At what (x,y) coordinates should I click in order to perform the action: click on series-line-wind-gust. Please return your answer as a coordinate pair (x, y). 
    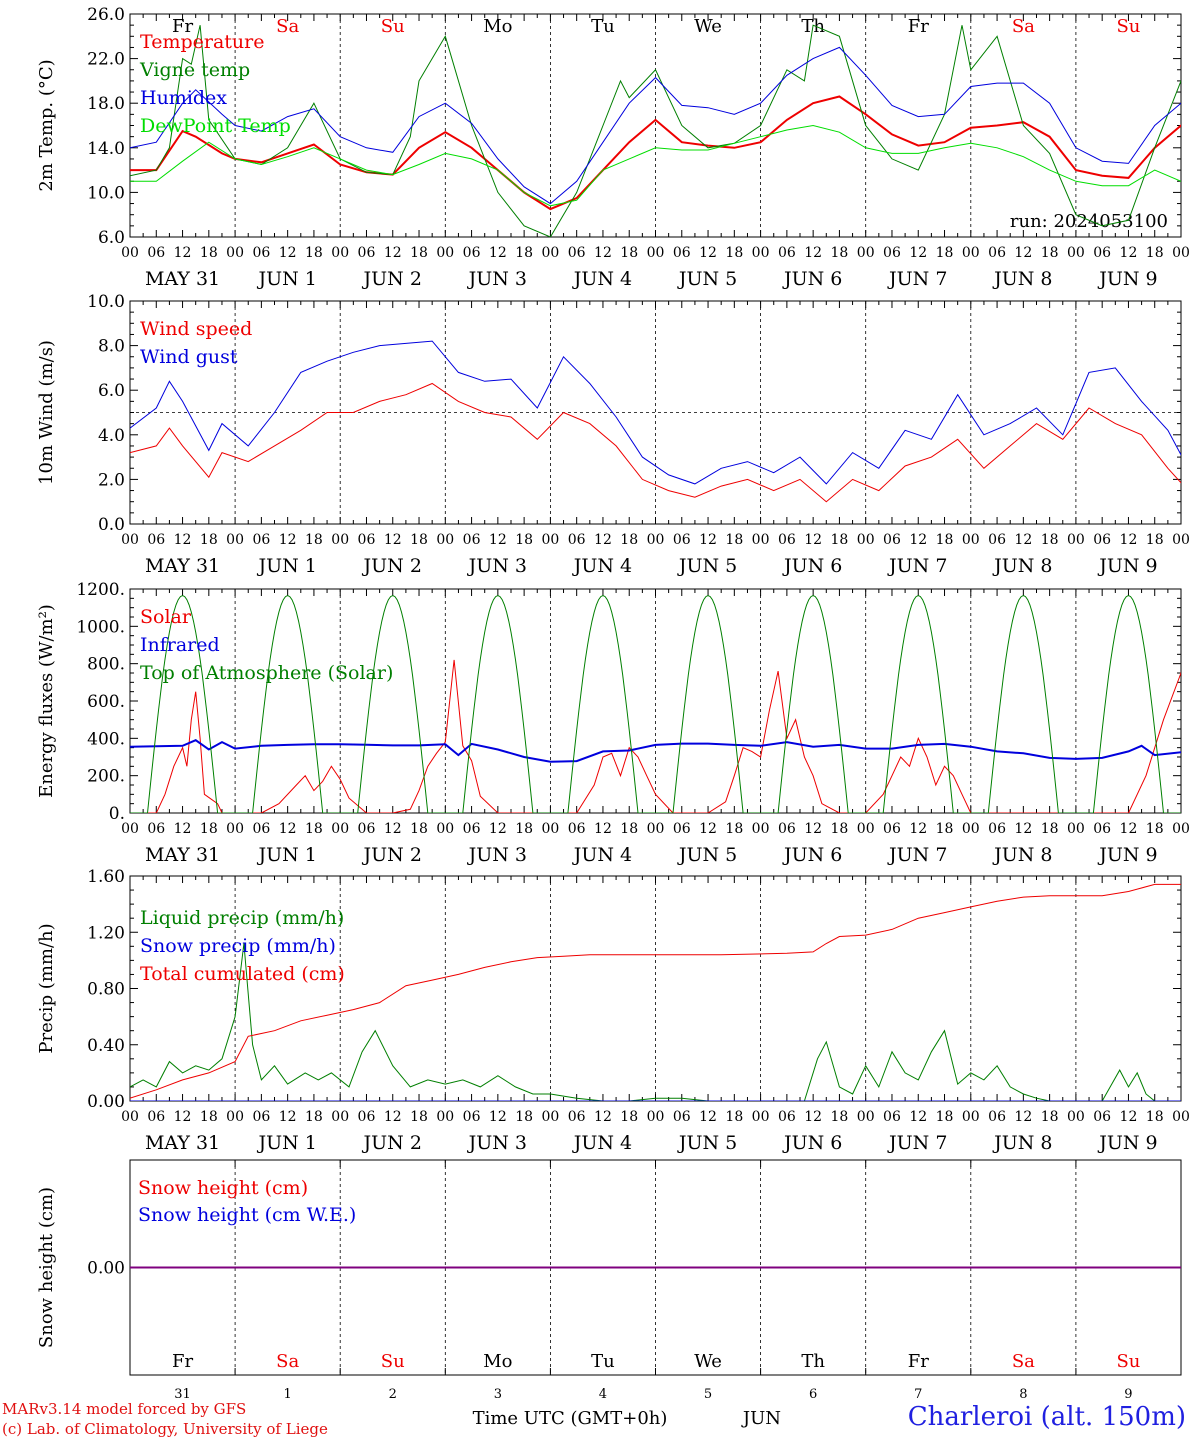
    Looking at the image, I should click on (655, 412).